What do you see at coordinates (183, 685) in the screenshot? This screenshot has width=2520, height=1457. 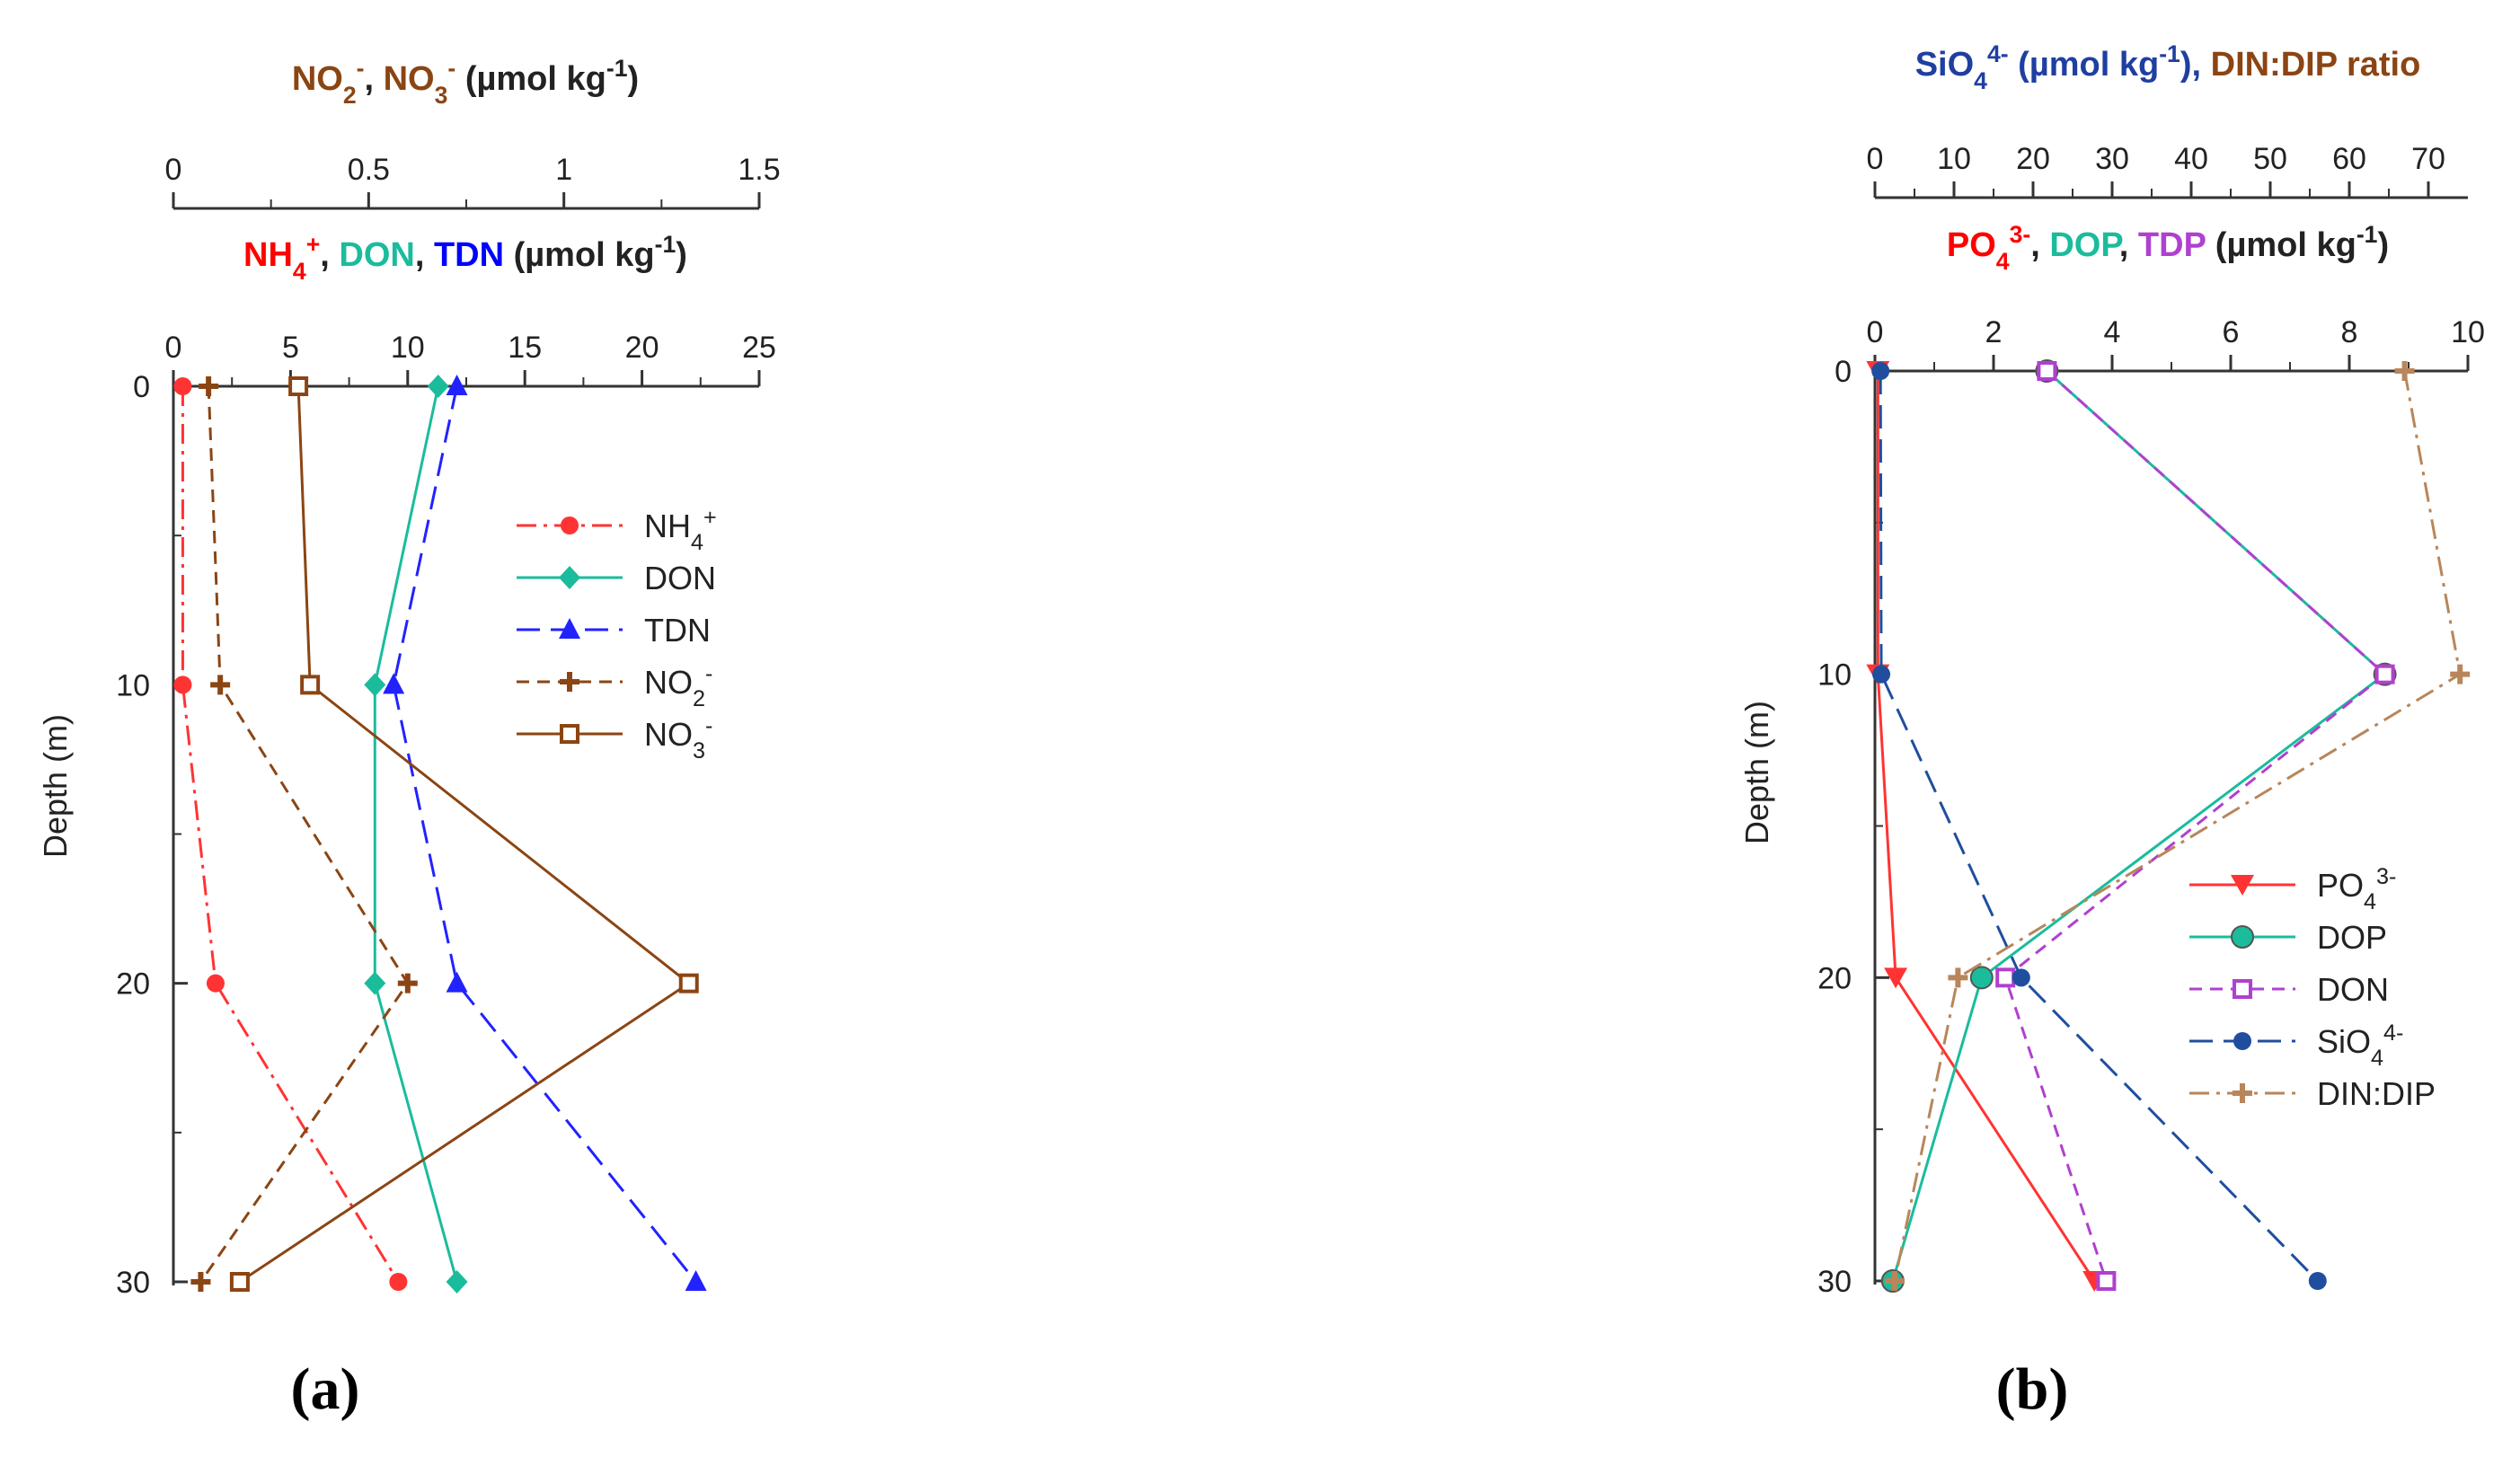 I see `point-nh4-10m` at bounding box center [183, 685].